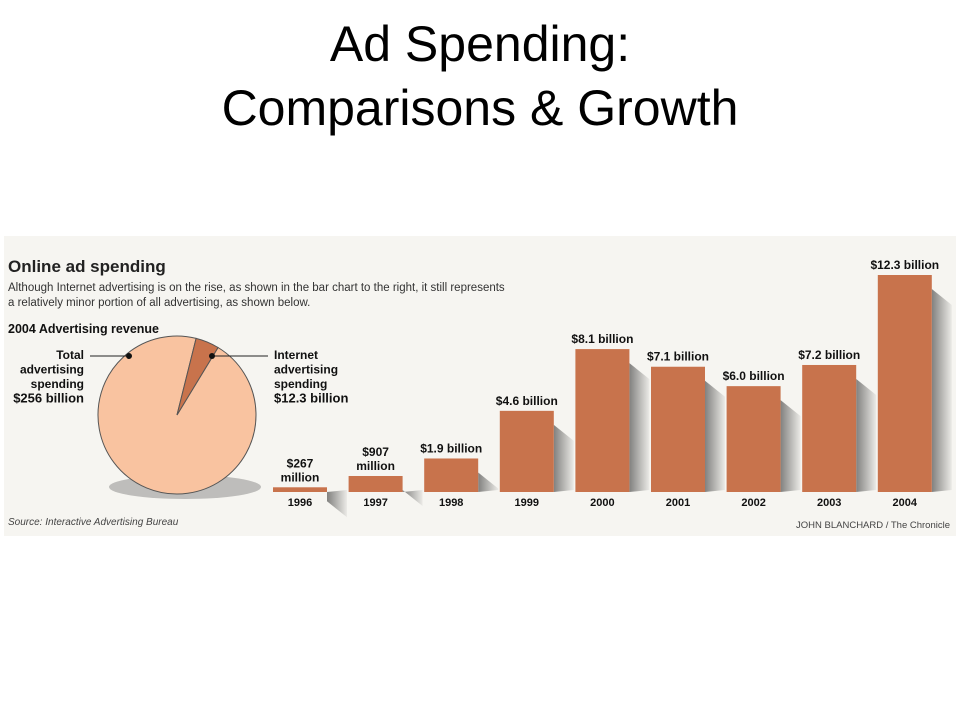 Image resolution: width=960 pixels, height=720 pixels. I want to click on x-tick-label-2004: 2004, so click(905, 503).